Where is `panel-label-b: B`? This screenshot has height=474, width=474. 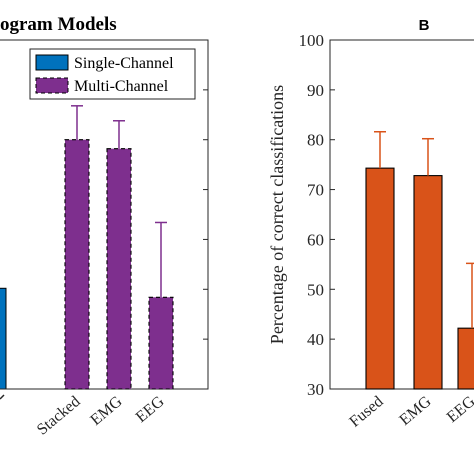
panel-label-b: B is located at coordinates (424, 25).